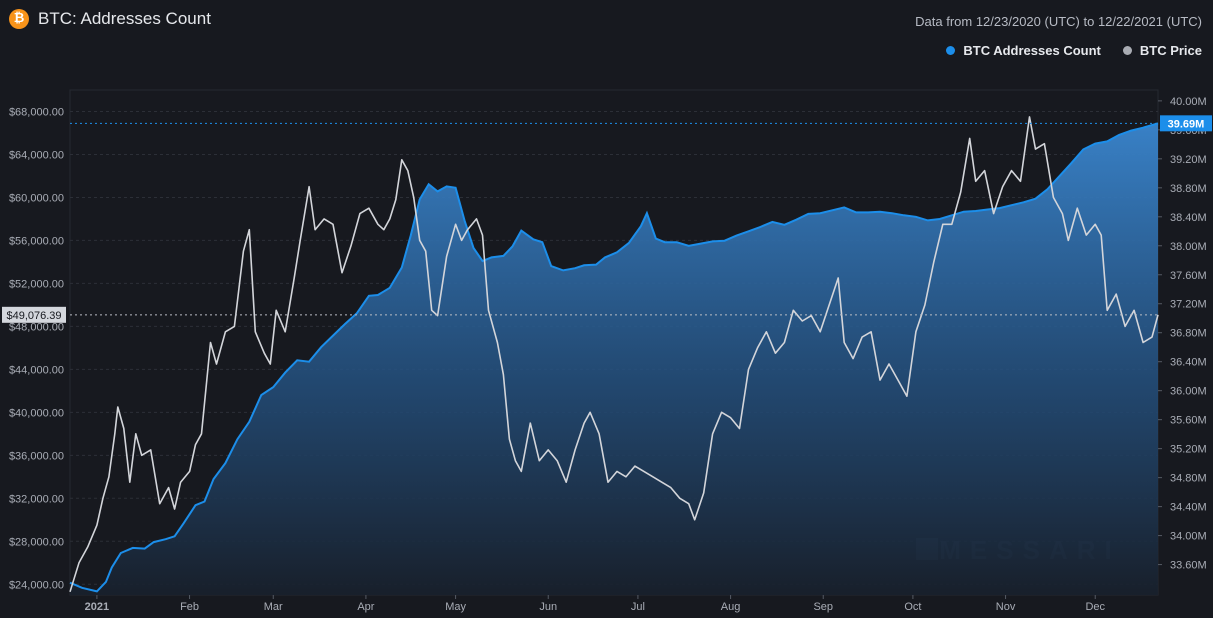  What do you see at coordinates (1095, 607) in the screenshot?
I see `x-tick-label: Dec` at bounding box center [1095, 607].